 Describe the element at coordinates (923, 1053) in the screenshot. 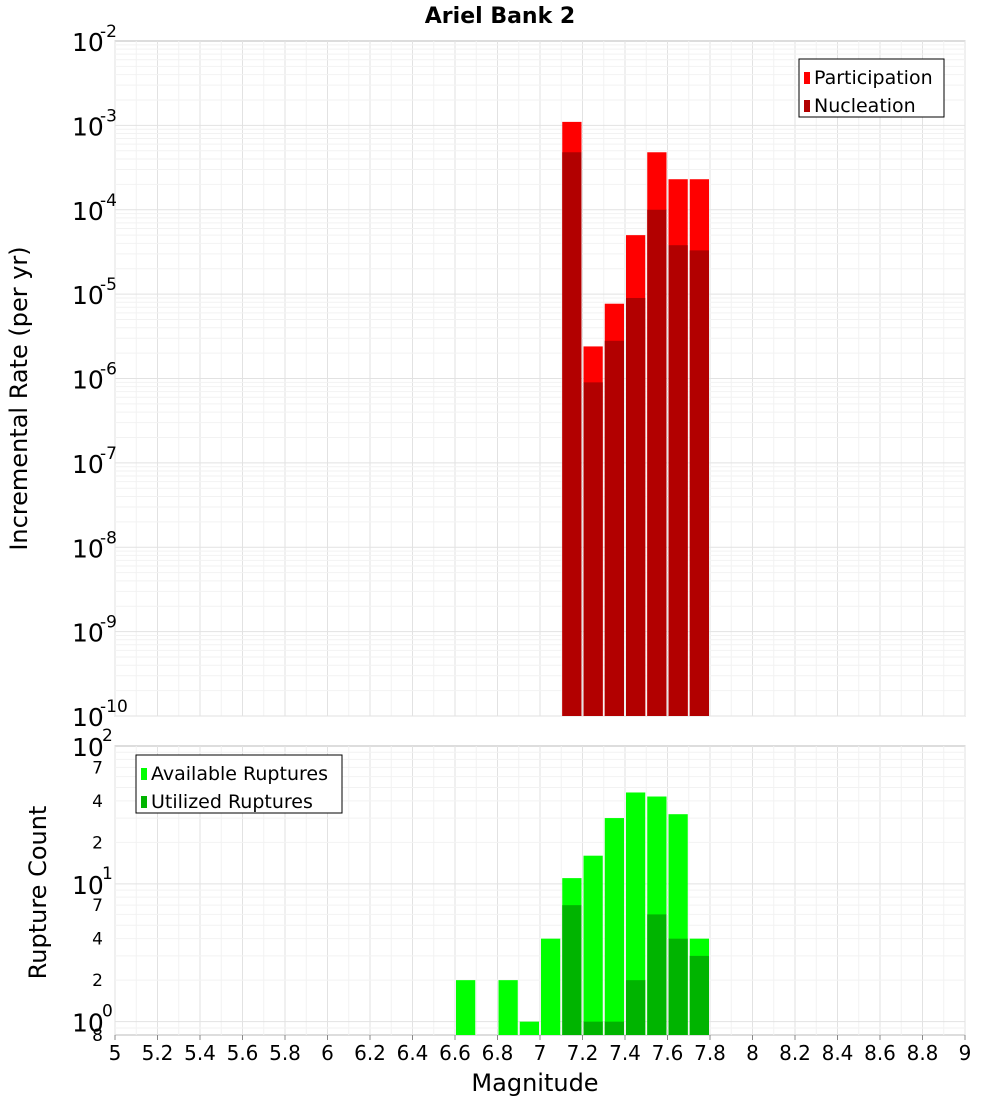

I see `x-tick-label: 8.8` at that location.